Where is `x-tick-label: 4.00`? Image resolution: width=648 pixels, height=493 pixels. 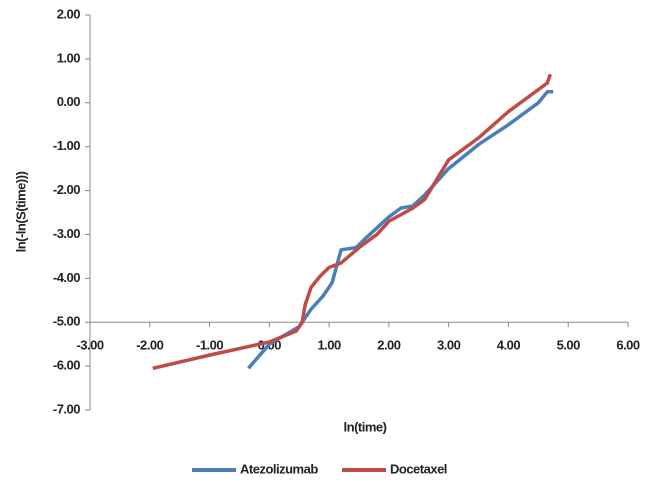 x-tick-label: 4.00 is located at coordinates (509, 345).